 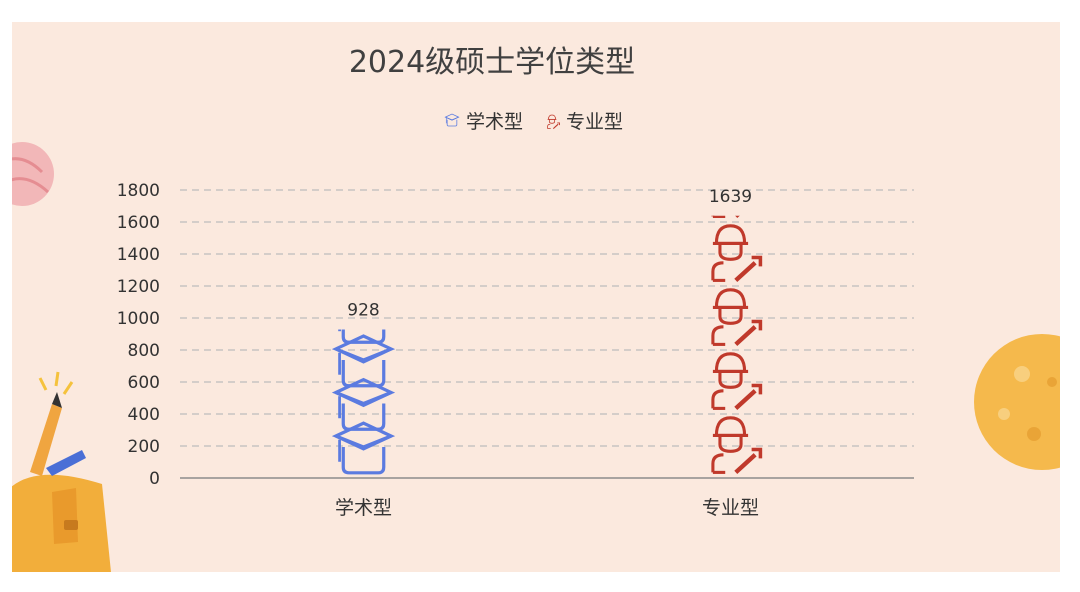 What do you see at coordinates (534, 122) in the screenshot?
I see `legend: 学术型 专业型` at bounding box center [534, 122].